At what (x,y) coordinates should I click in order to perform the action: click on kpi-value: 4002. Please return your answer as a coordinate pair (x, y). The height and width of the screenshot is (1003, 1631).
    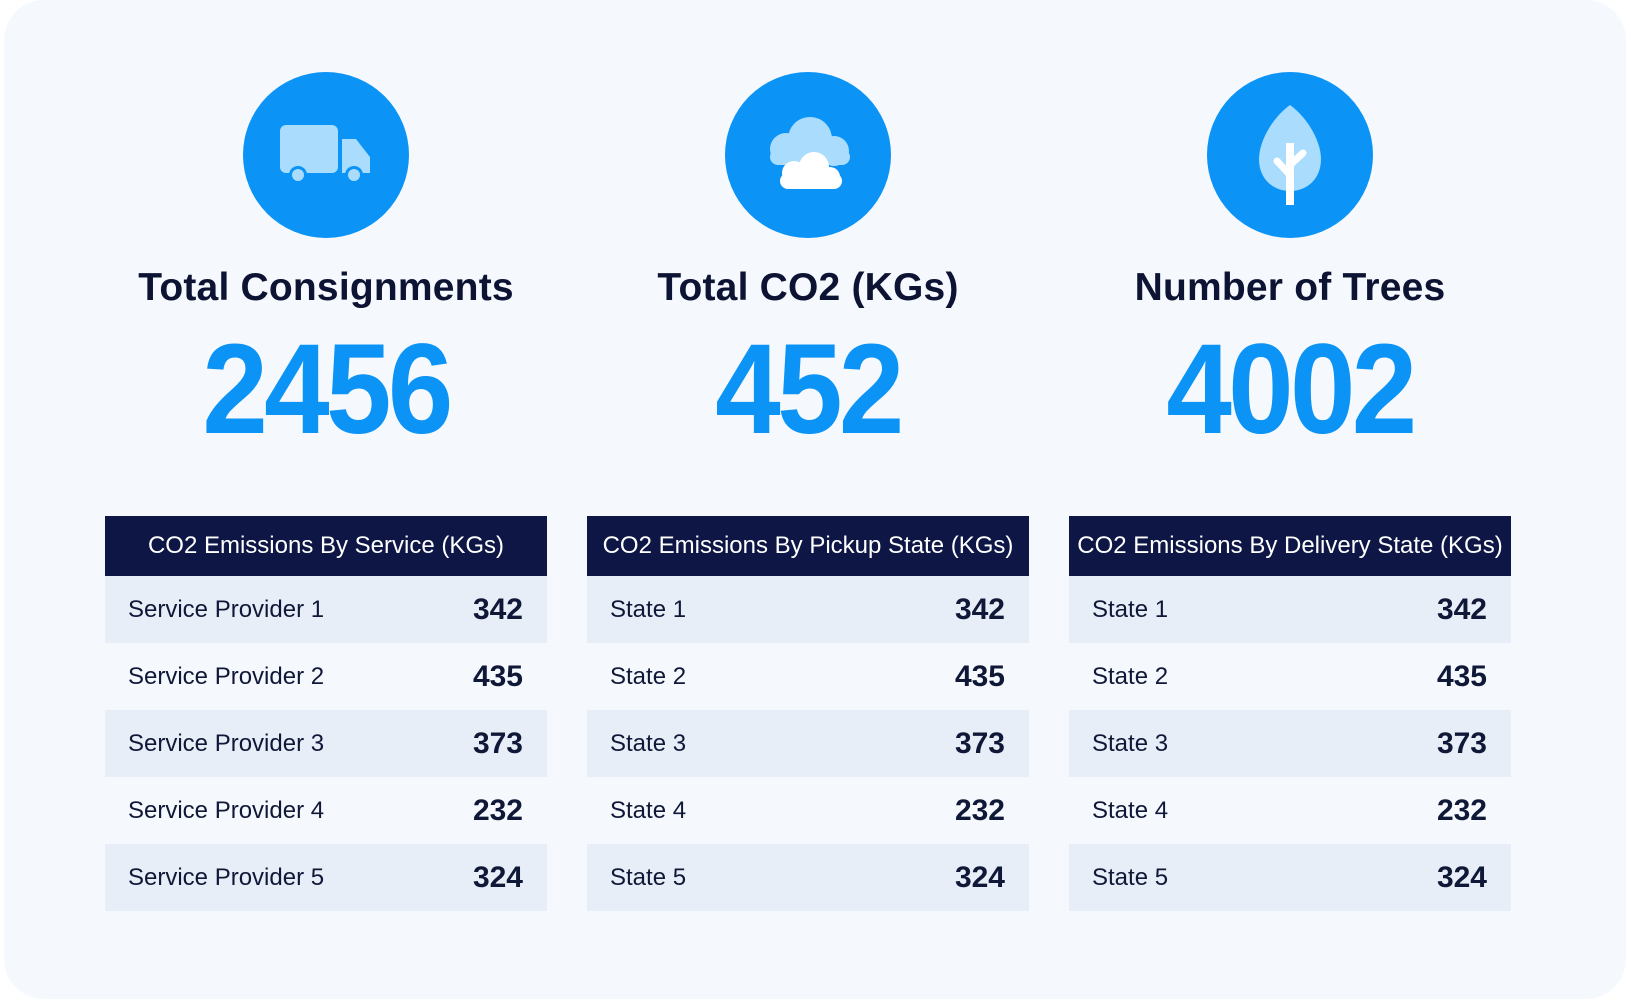
    Looking at the image, I should click on (1291, 389).